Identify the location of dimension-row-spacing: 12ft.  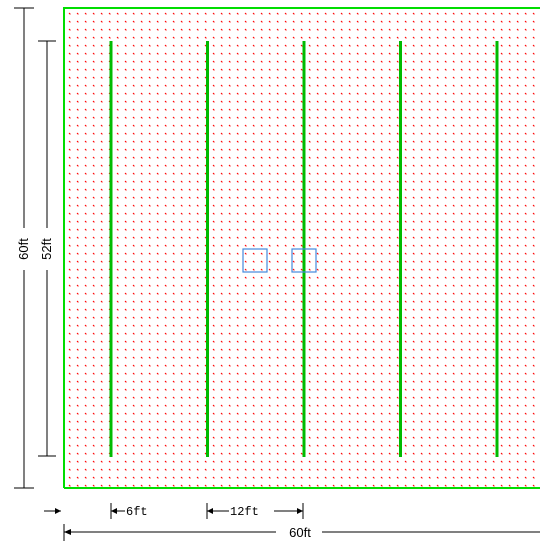
(255, 511).